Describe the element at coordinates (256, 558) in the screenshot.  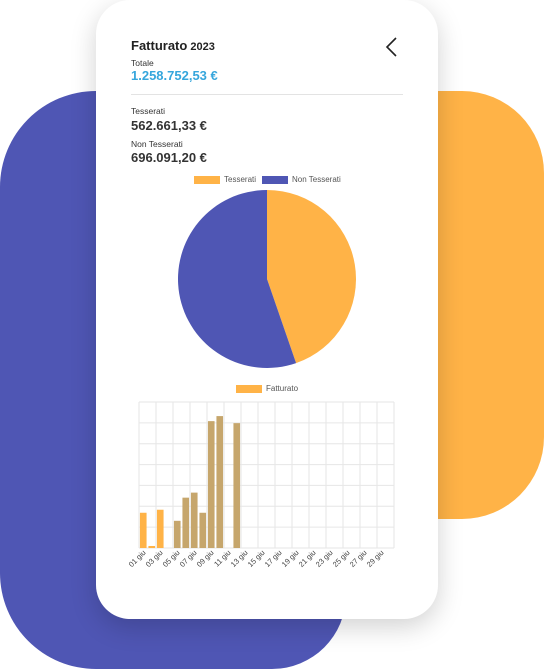
I see `x-tick-label: 15 giu` at that location.